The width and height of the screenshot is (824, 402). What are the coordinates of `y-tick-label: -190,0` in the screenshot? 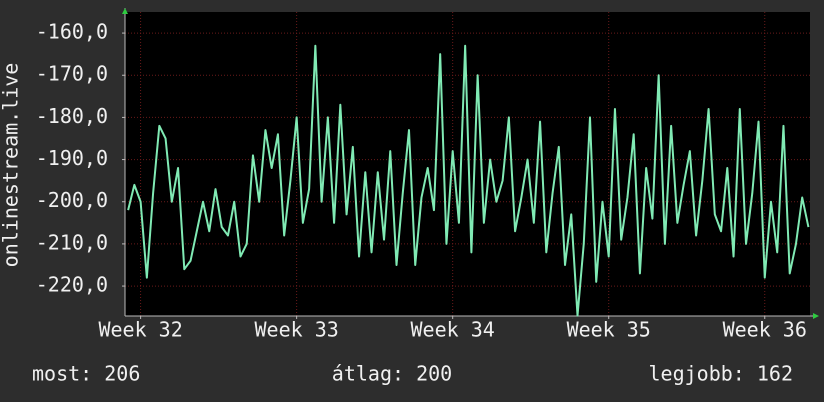 It's located at (72, 158).